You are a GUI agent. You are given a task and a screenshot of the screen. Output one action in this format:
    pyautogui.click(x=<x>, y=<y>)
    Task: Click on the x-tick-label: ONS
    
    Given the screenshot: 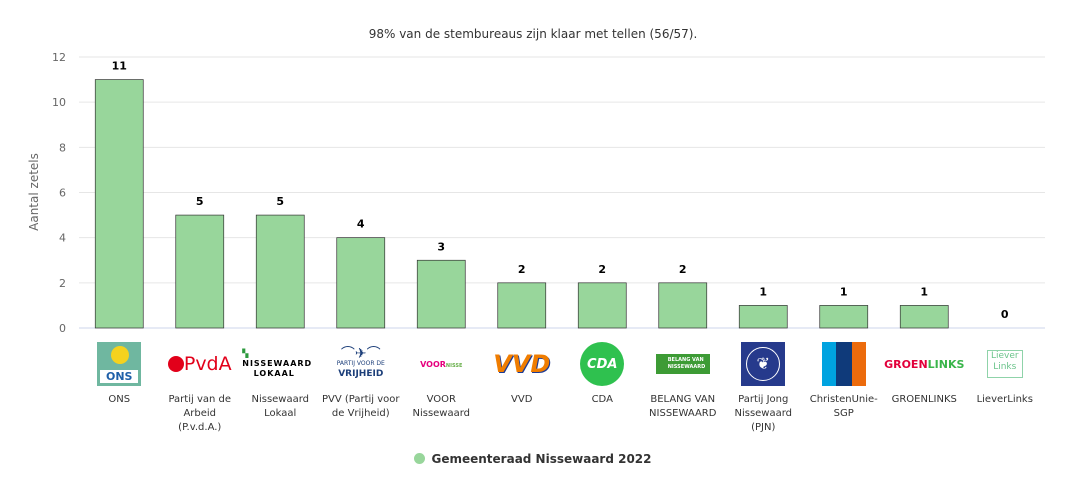 What is the action you would take?
    pyautogui.click(x=119, y=400)
    